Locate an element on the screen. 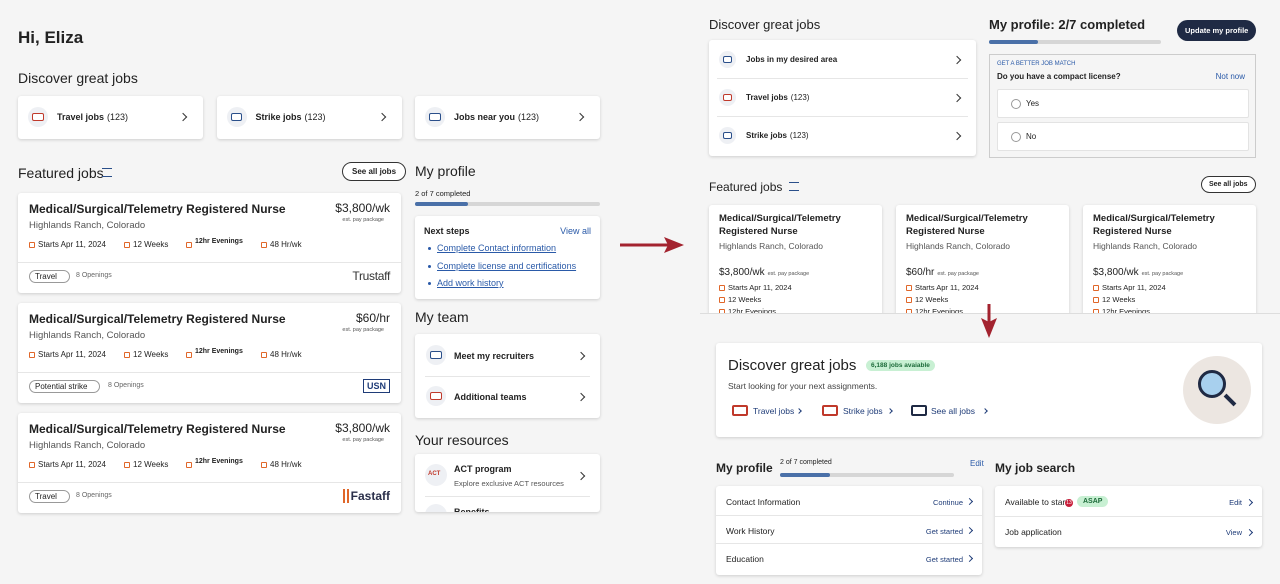  row-action: Edit is located at coordinates (1235, 502).